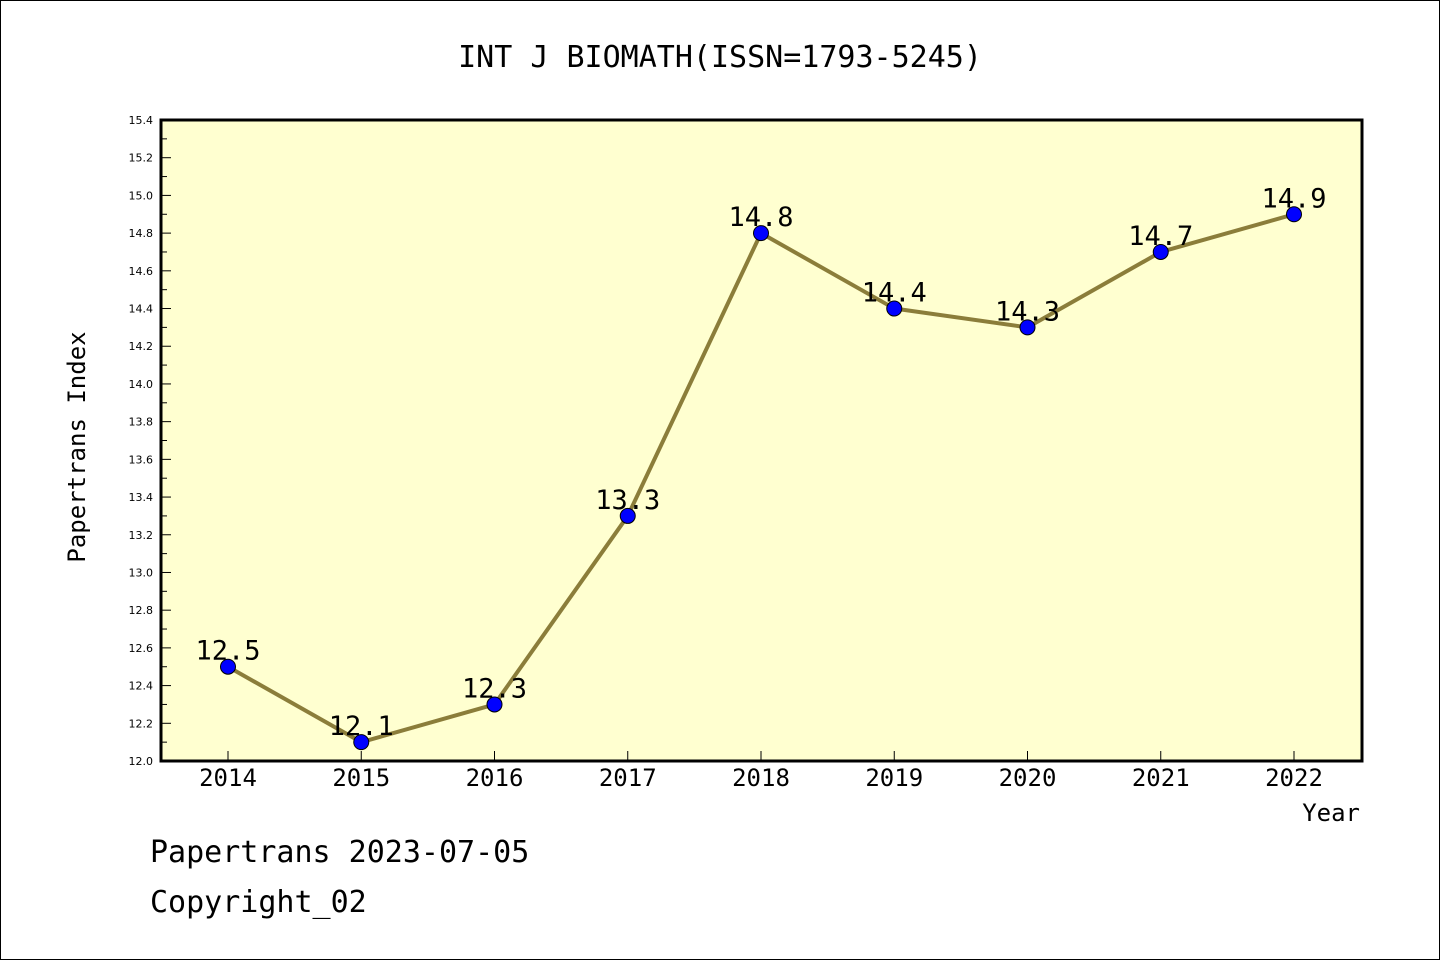 Image resolution: width=1440 pixels, height=960 pixels. I want to click on x-tick-label: 2018, so click(761, 778).